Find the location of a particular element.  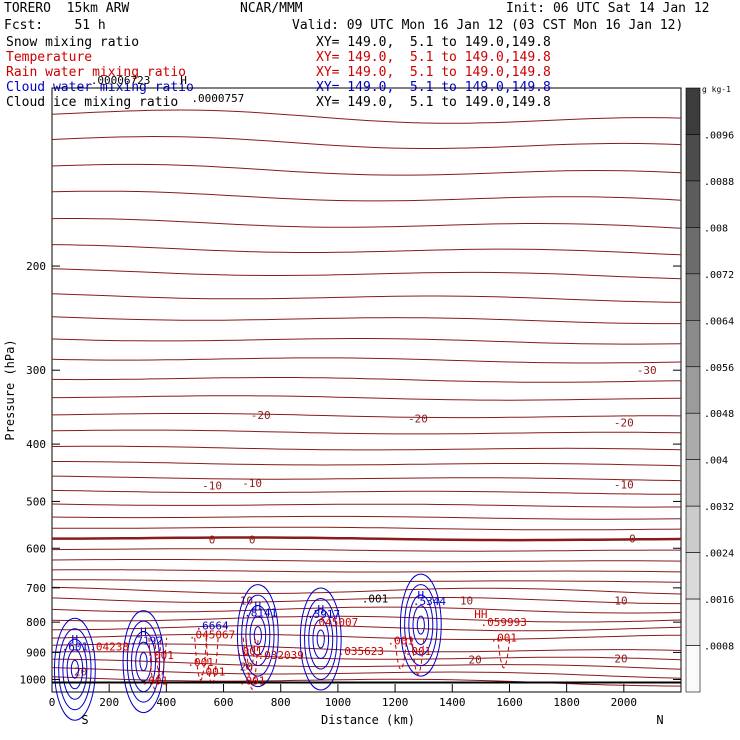

forecast-hour: Fcst: 51 h is located at coordinates (55, 25).